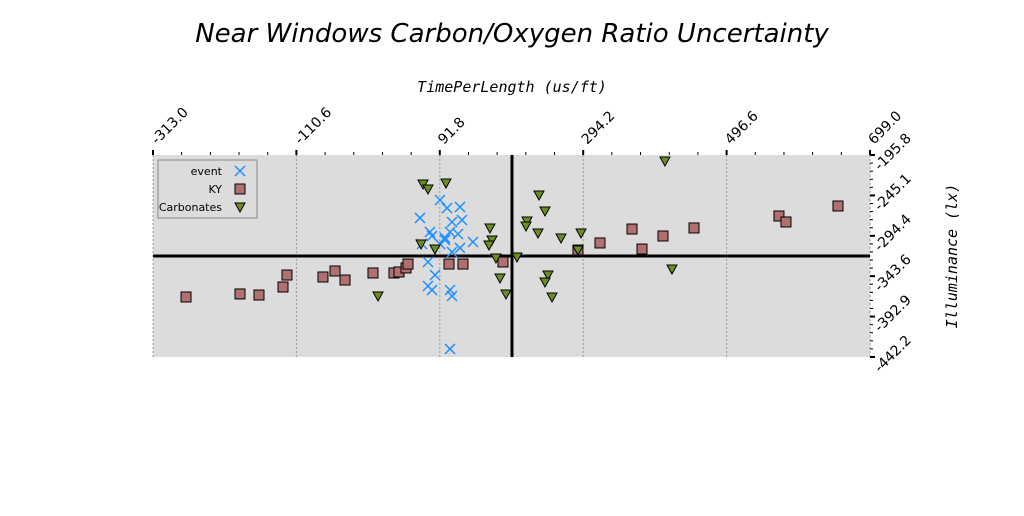 The width and height of the screenshot is (1024, 516). What do you see at coordinates (893, 273) in the screenshot?
I see `y-tick-label: -343.6` at bounding box center [893, 273].